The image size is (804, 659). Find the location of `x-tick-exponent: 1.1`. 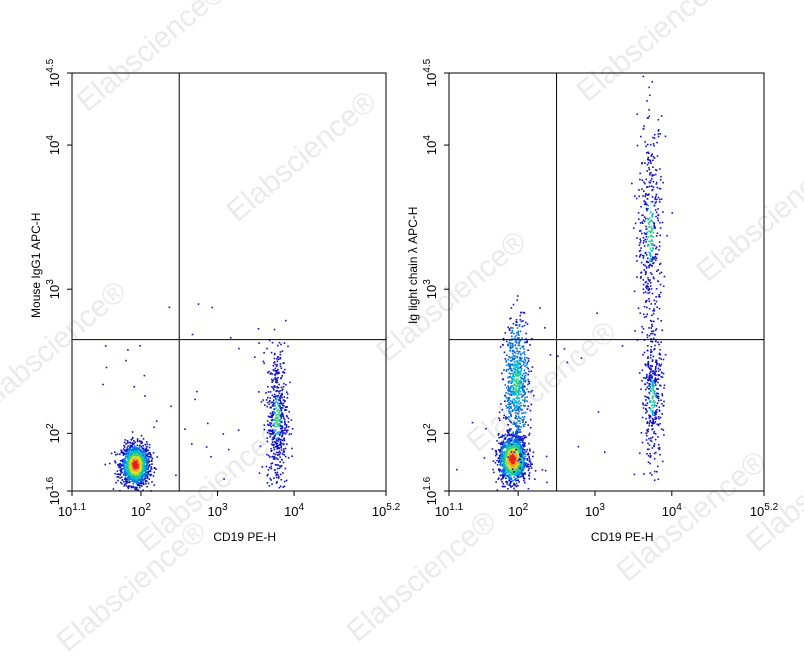

x-tick-exponent: 1.1 is located at coordinates (456, 507).